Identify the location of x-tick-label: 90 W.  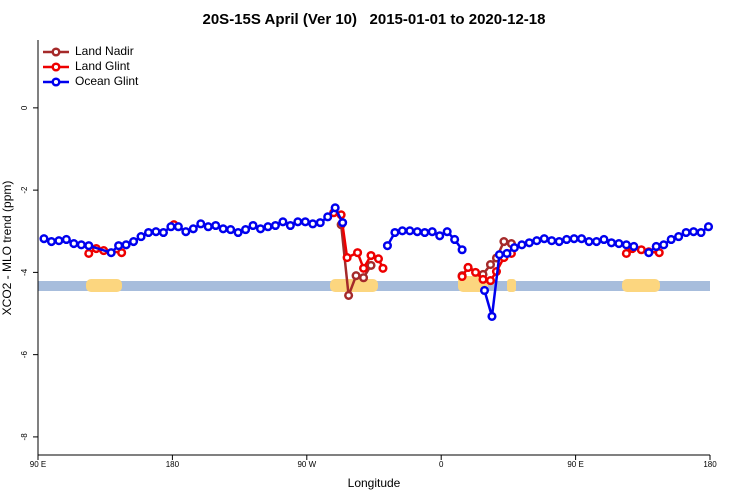
(306, 464).